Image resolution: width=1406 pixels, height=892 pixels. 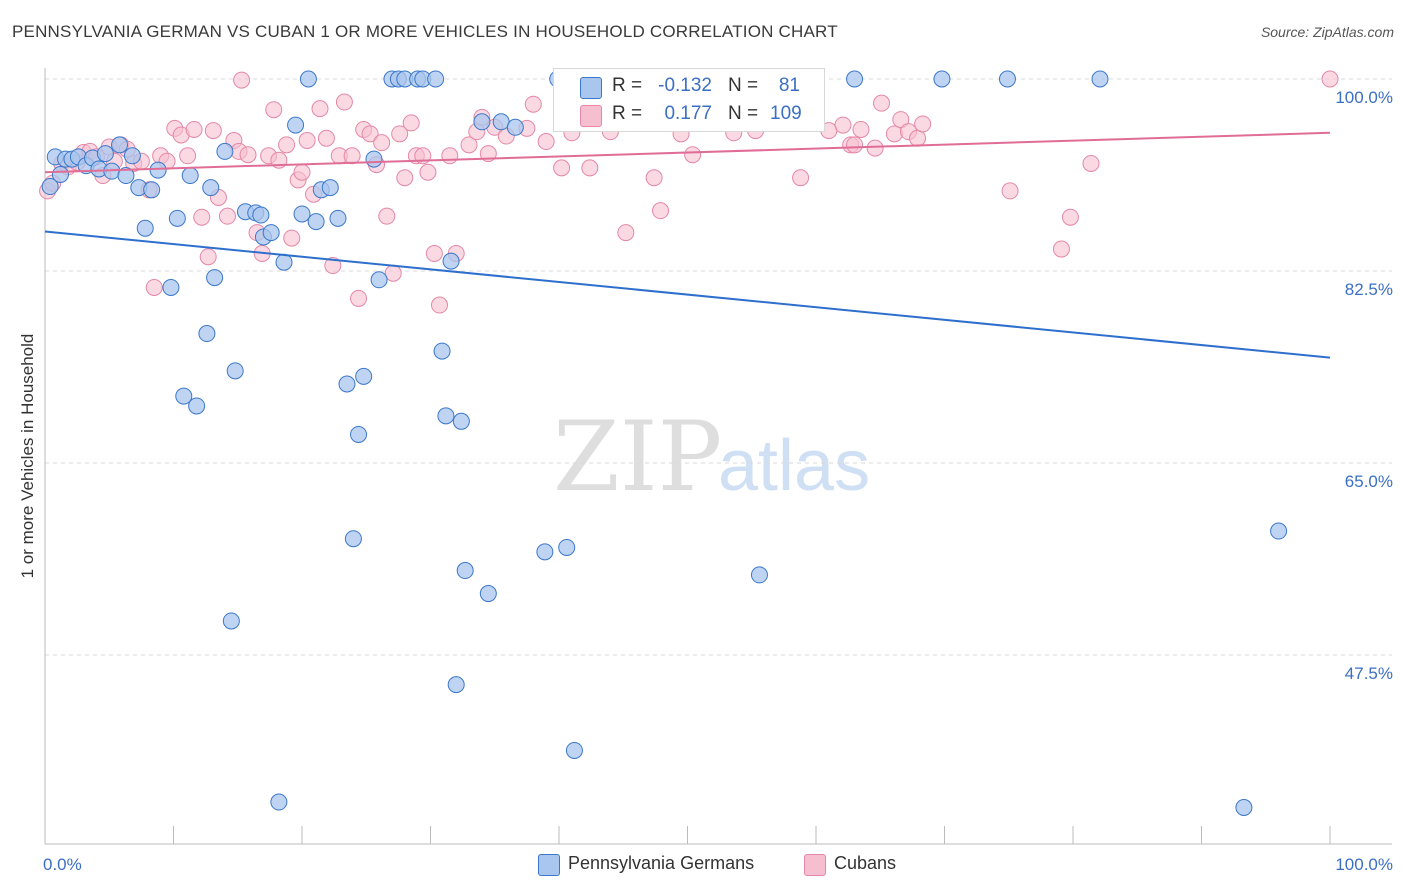 I want to click on legend-swatch-blue, so click(x=591, y=88).